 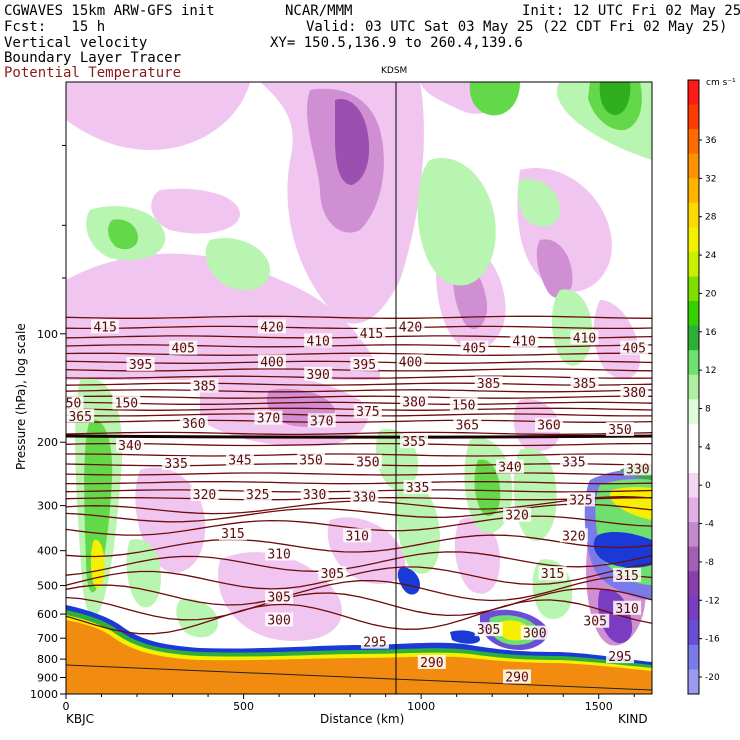 What do you see at coordinates (66, 706) in the screenshot?
I see `x-tick-label: 0` at bounding box center [66, 706].